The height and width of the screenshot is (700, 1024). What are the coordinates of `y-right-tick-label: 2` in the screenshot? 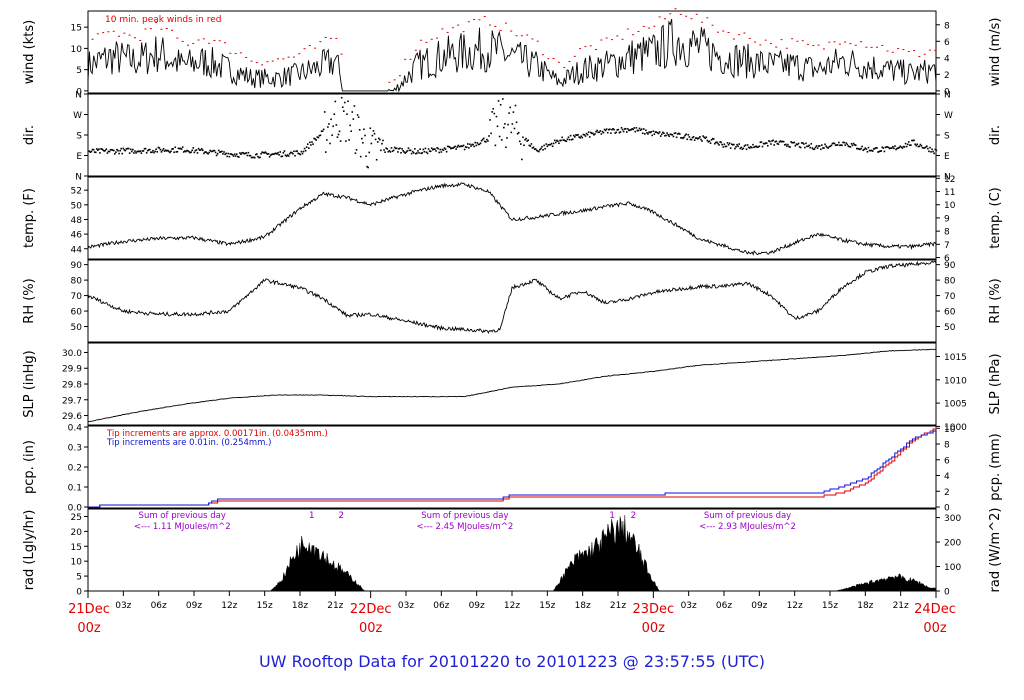 It's located at (947, 76).